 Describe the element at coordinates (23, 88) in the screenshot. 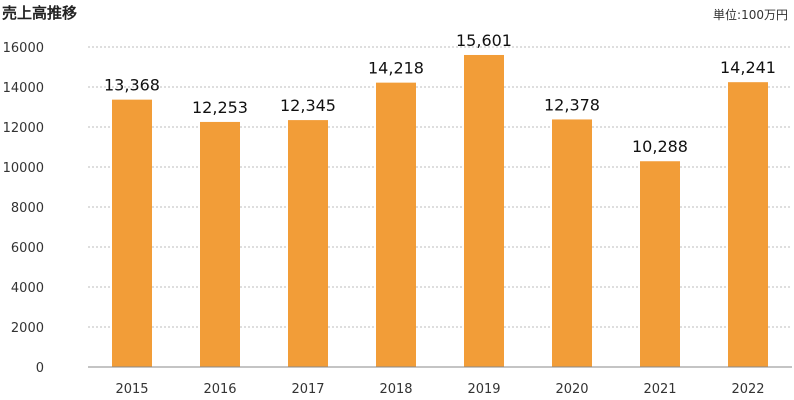

I see `y-tick-label: 14000` at that location.